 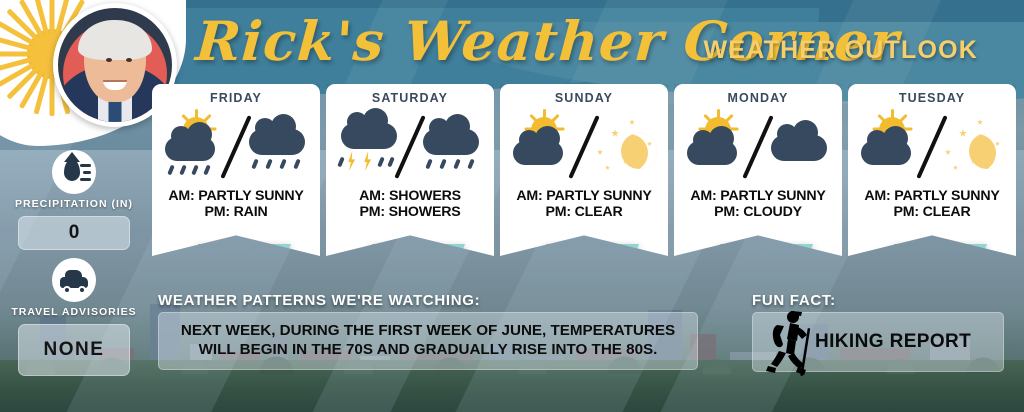 What do you see at coordinates (788, 343) in the screenshot?
I see `hiker-icon` at bounding box center [788, 343].